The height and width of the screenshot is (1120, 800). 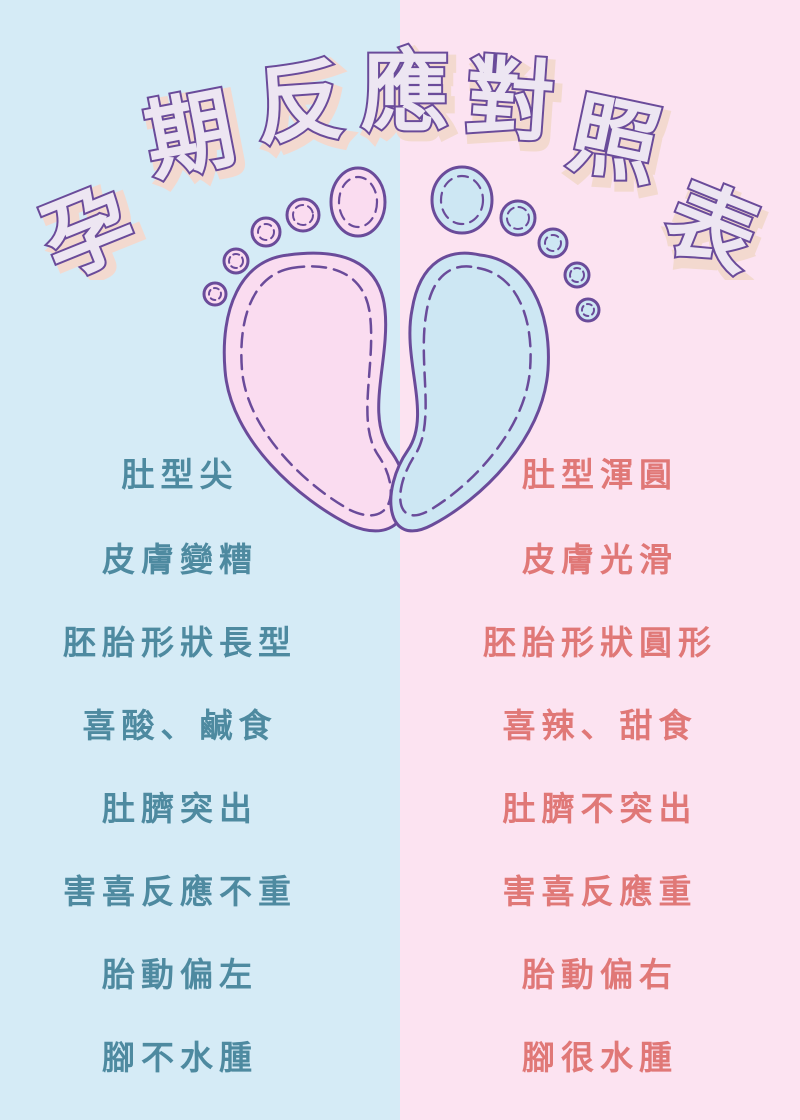 I want to click on left-foot-icon, so click(x=305, y=349).